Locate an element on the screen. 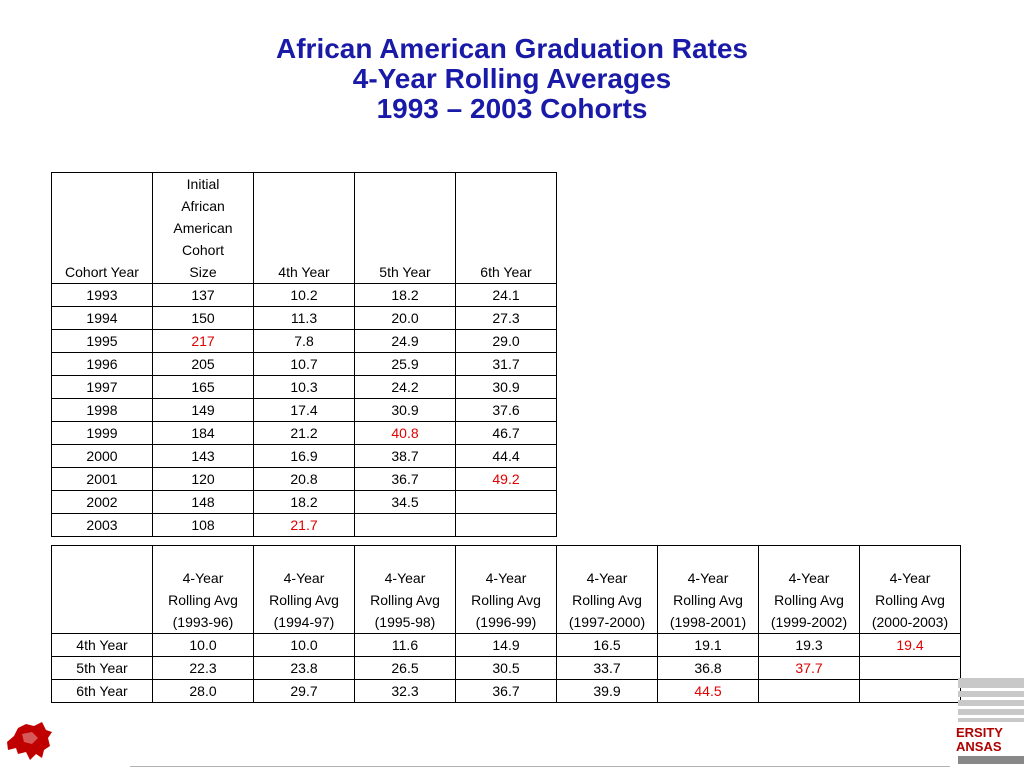  seal-text-line-1: ERSITY is located at coordinates (979, 733).